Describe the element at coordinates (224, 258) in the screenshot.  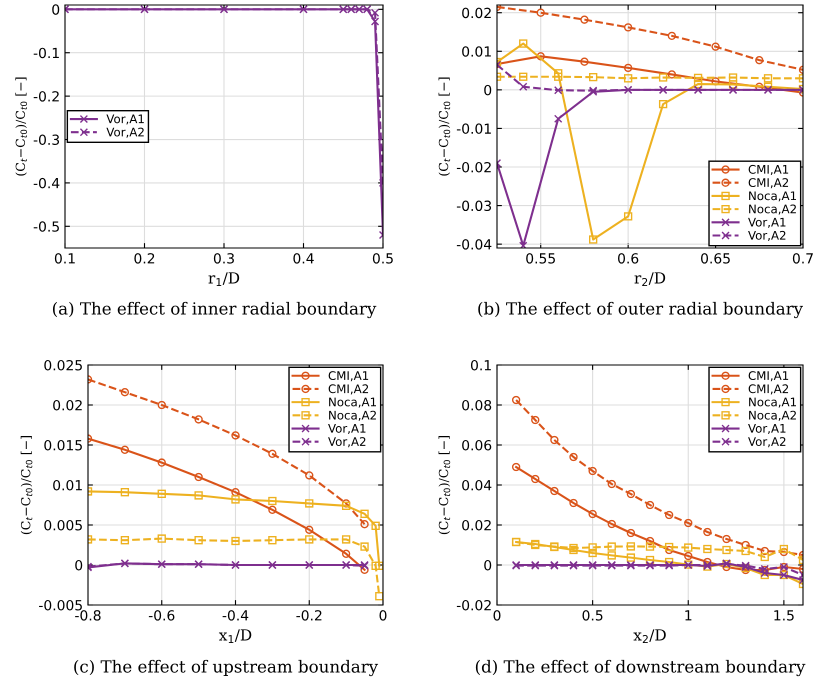
I see `x-tick-label: 0.3` at that location.